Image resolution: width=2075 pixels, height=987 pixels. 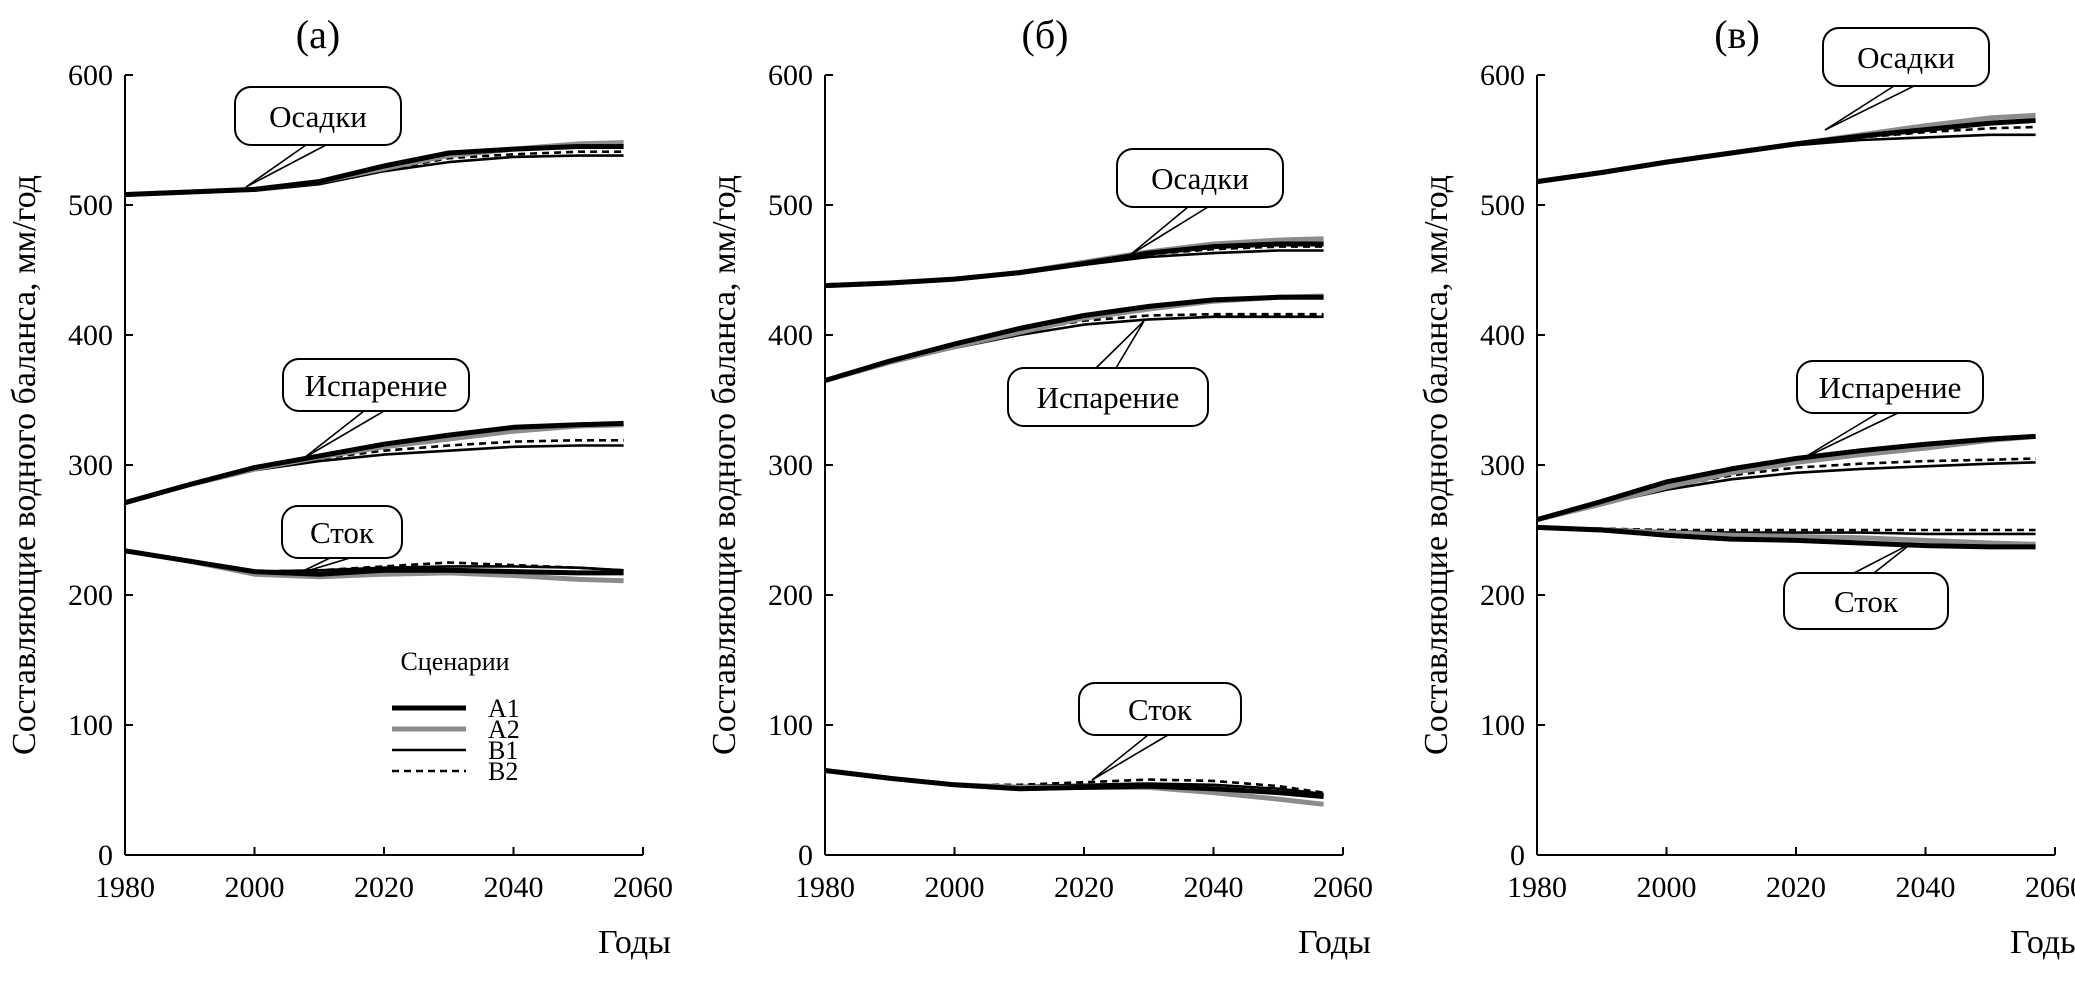 I want to click on panel-title: (в), so click(x=1737, y=34).